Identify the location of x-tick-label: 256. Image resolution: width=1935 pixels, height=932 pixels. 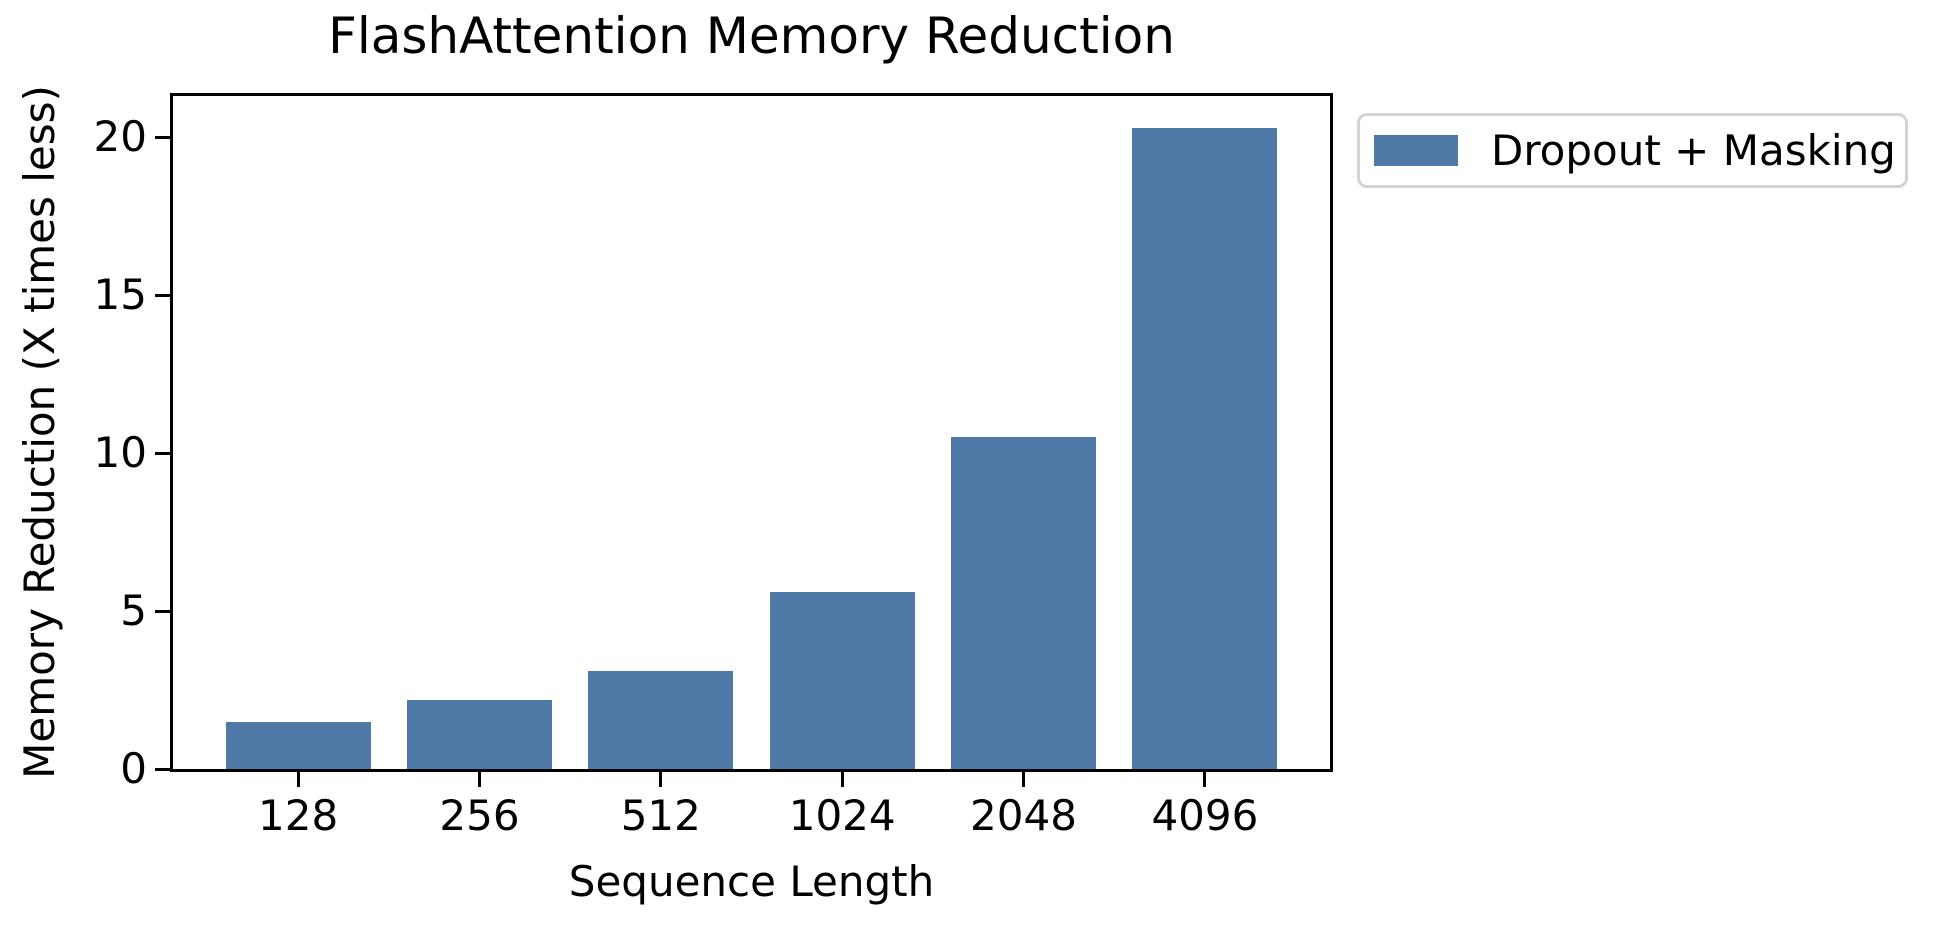
(479, 815).